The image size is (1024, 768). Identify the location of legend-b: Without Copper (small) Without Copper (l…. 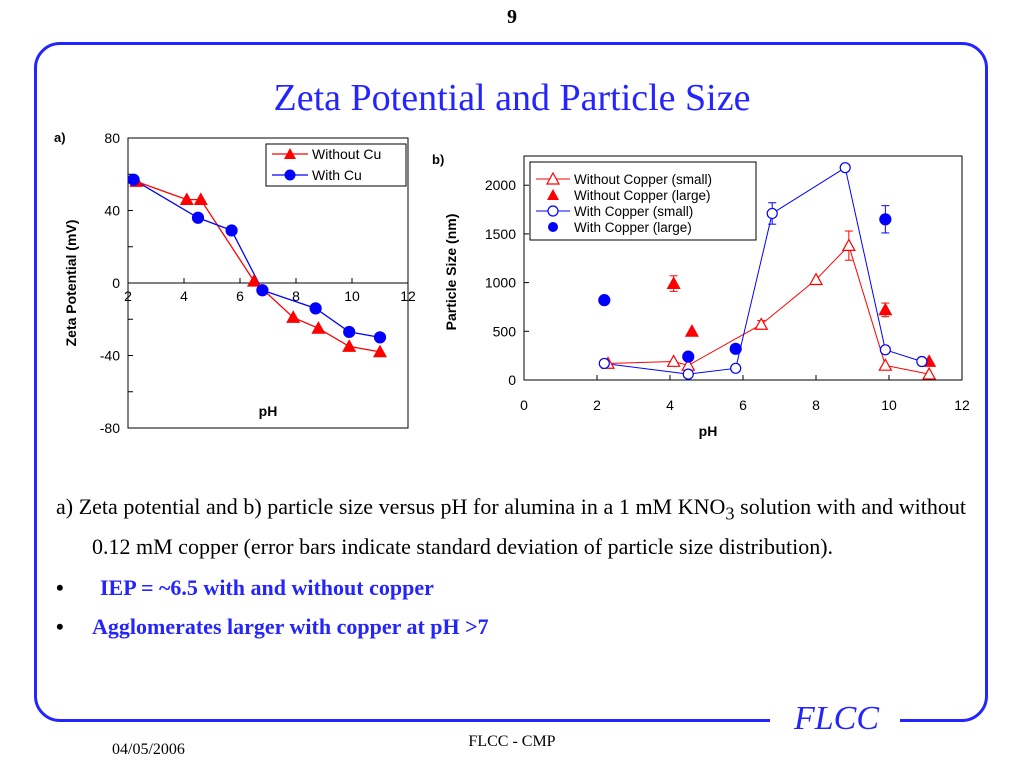
(643, 201).